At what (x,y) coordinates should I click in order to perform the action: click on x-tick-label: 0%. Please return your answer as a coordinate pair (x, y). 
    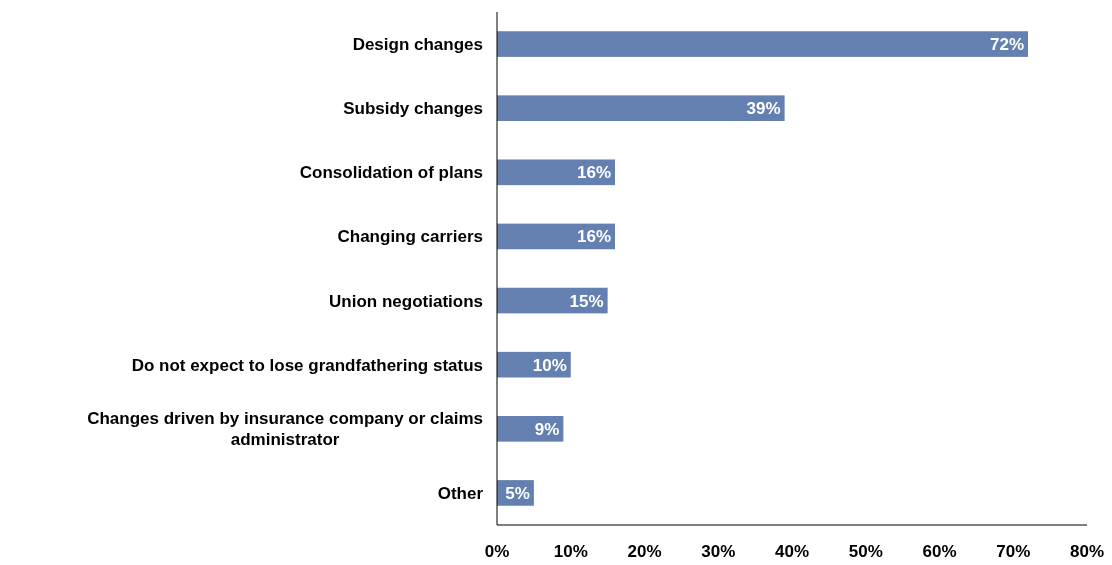
    Looking at the image, I should click on (497, 551).